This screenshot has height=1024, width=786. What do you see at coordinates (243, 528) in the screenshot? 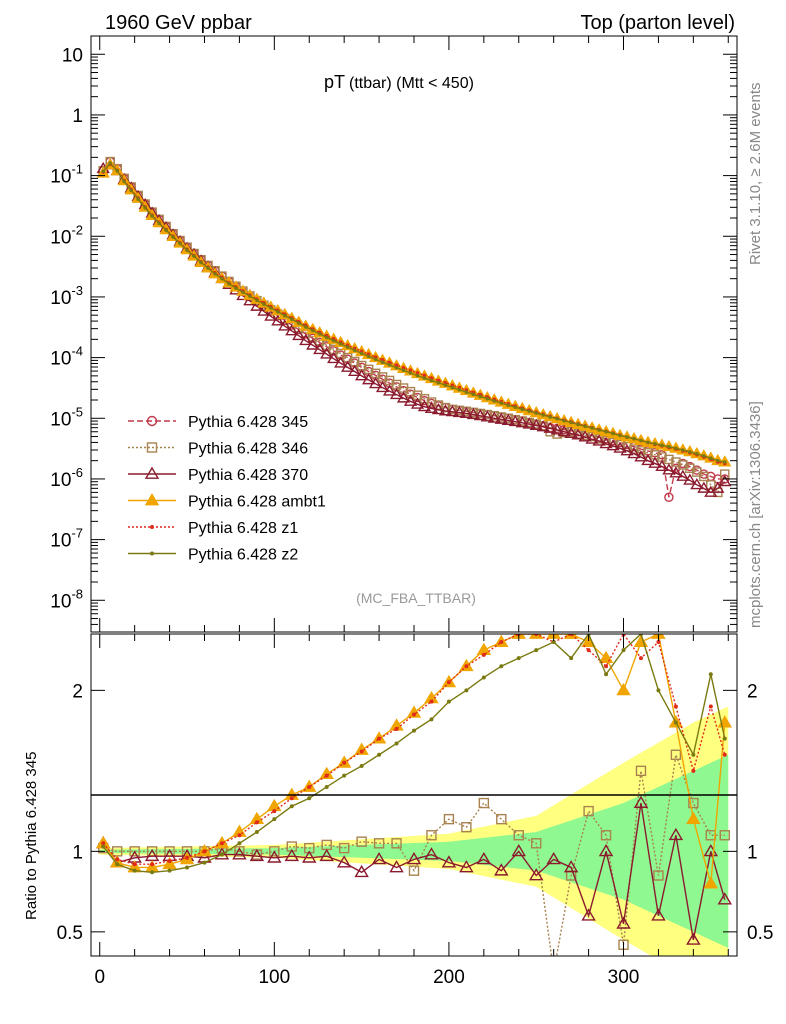
I see `legend-label: Pythia 6.428 z1` at bounding box center [243, 528].